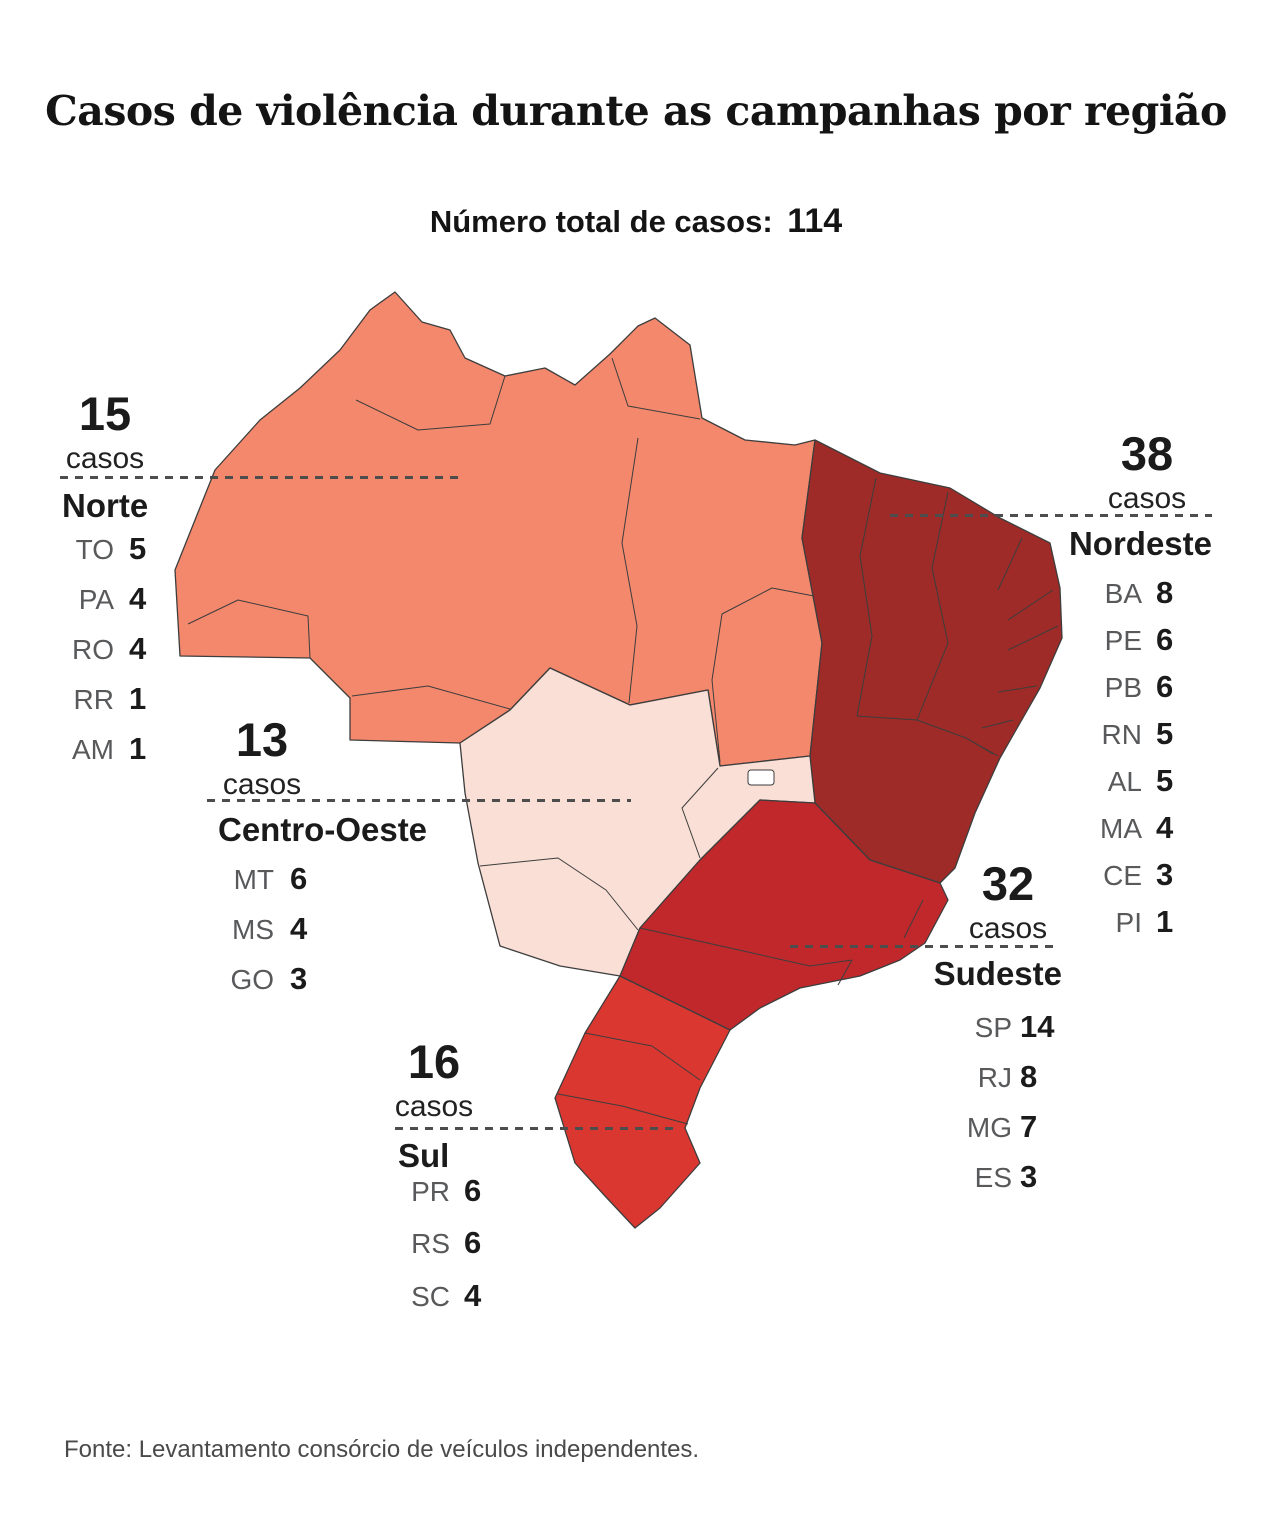 The height and width of the screenshot is (1536, 1272). Describe the element at coordinates (1008, 883) in the screenshot. I see `sudeste-cases-count: 32` at that location.